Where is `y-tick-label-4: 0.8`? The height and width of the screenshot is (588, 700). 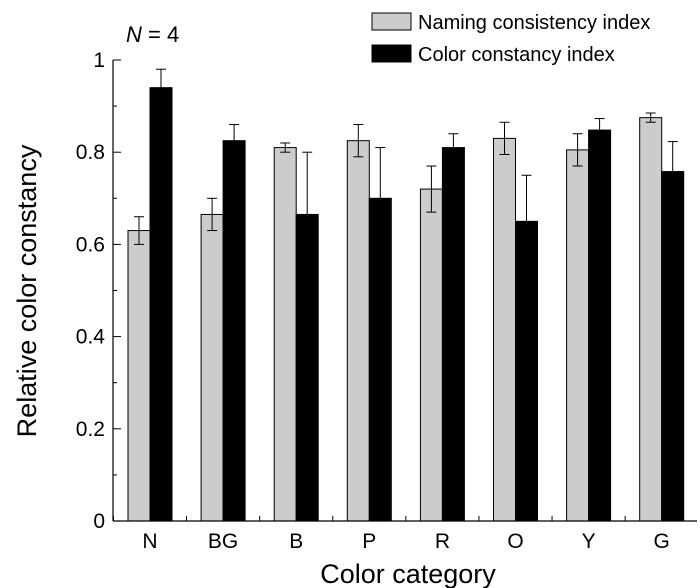
y-tick-label-4: 0.8 is located at coordinates (90, 152).